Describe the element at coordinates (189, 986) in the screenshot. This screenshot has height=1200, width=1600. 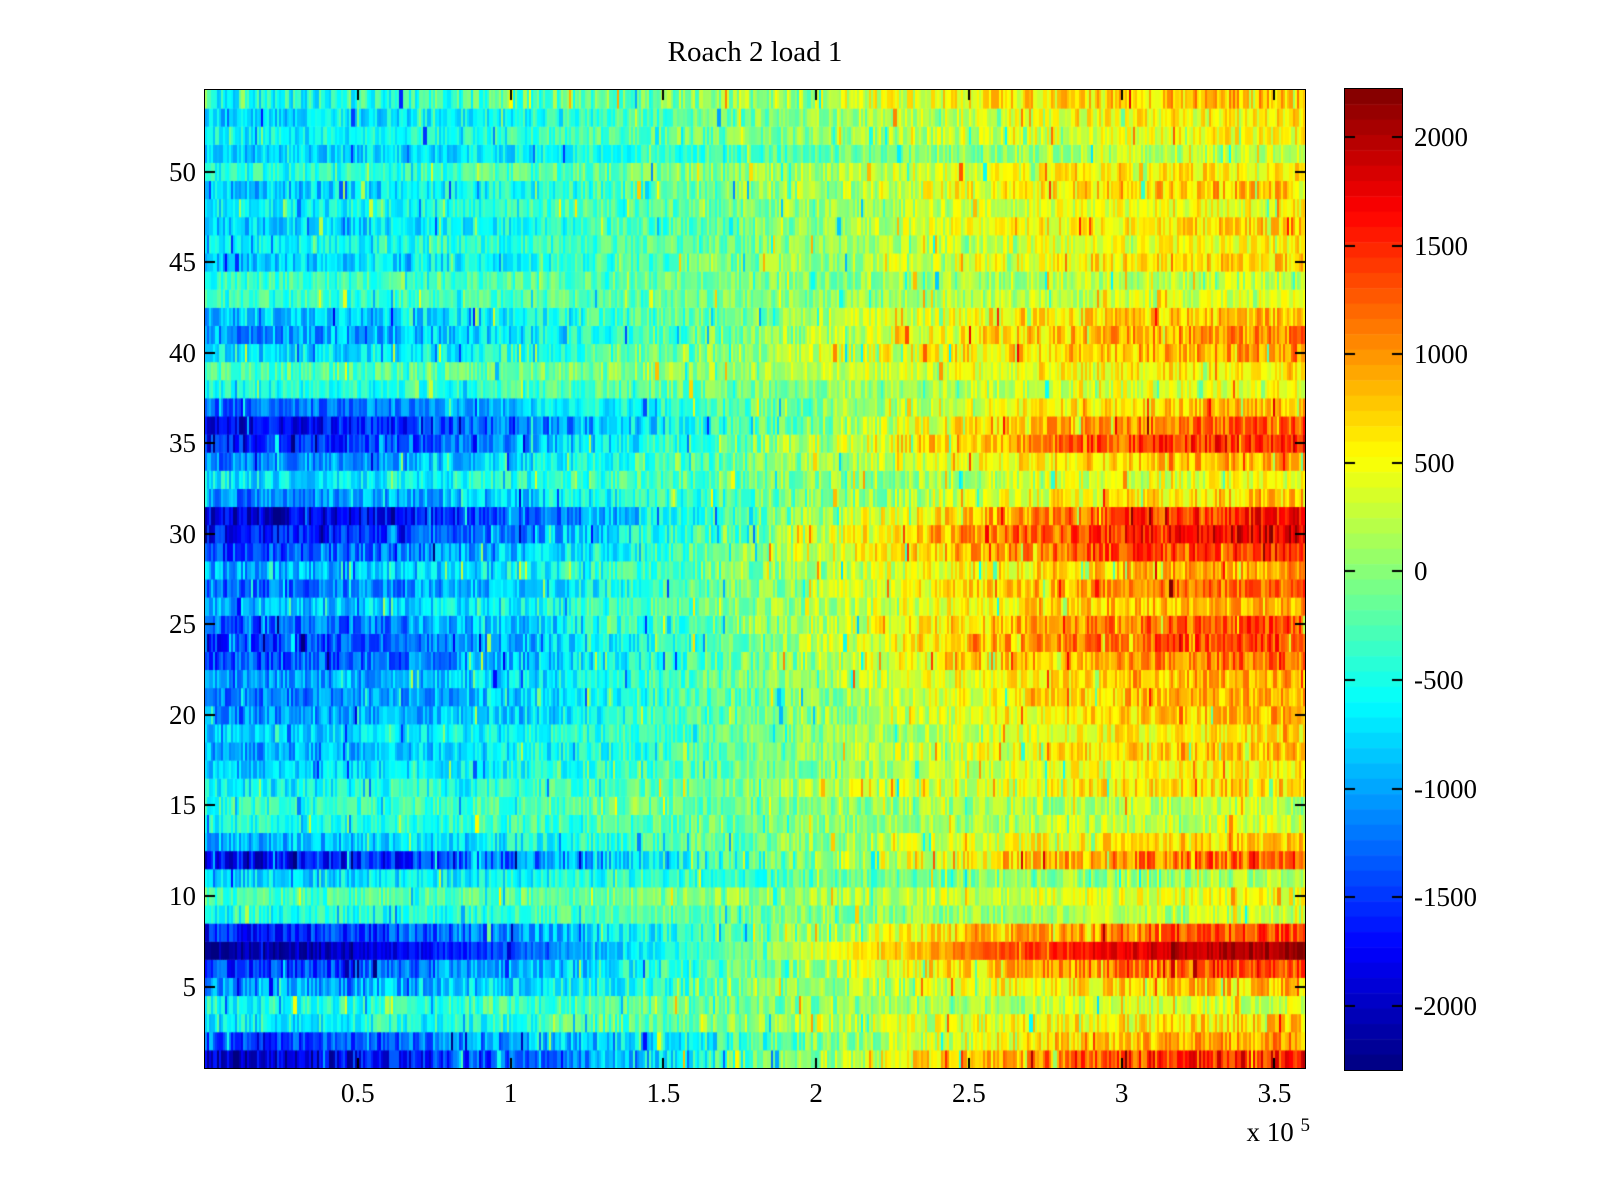
I see `y-tick-label: 5` at that location.